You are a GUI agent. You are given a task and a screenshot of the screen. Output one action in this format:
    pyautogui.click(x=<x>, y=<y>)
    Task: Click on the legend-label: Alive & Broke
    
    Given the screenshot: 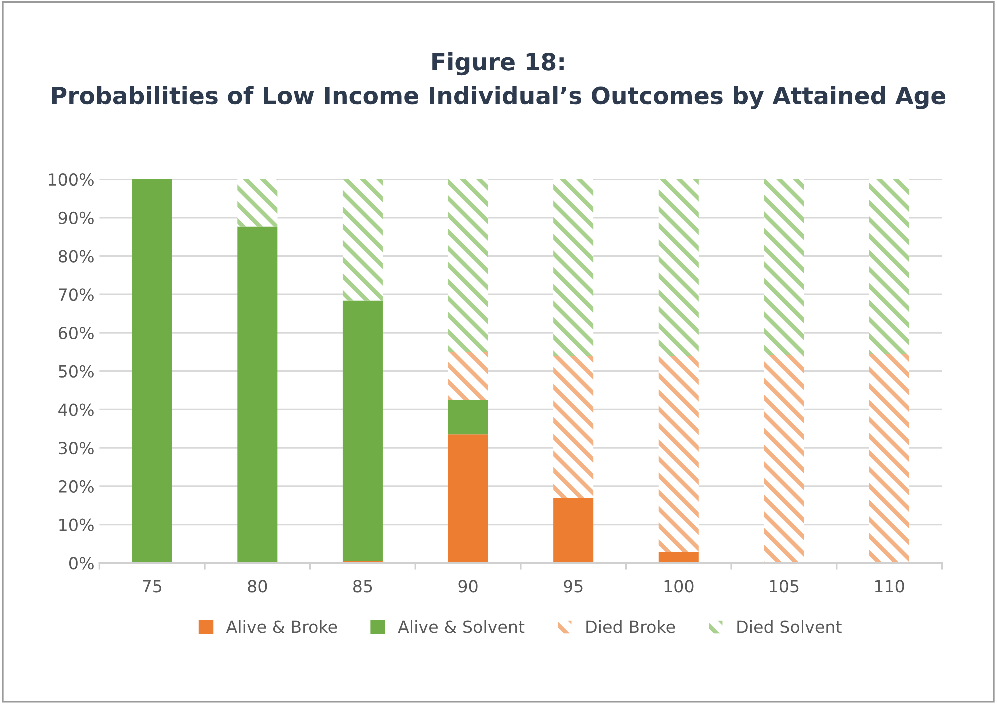 What is the action you would take?
    pyautogui.click(x=282, y=627)
    